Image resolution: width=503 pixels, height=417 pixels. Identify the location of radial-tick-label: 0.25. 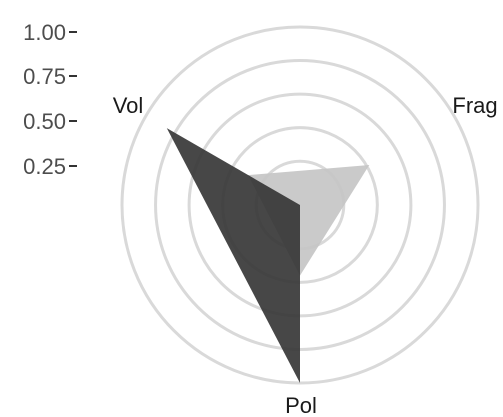
(44, 166).